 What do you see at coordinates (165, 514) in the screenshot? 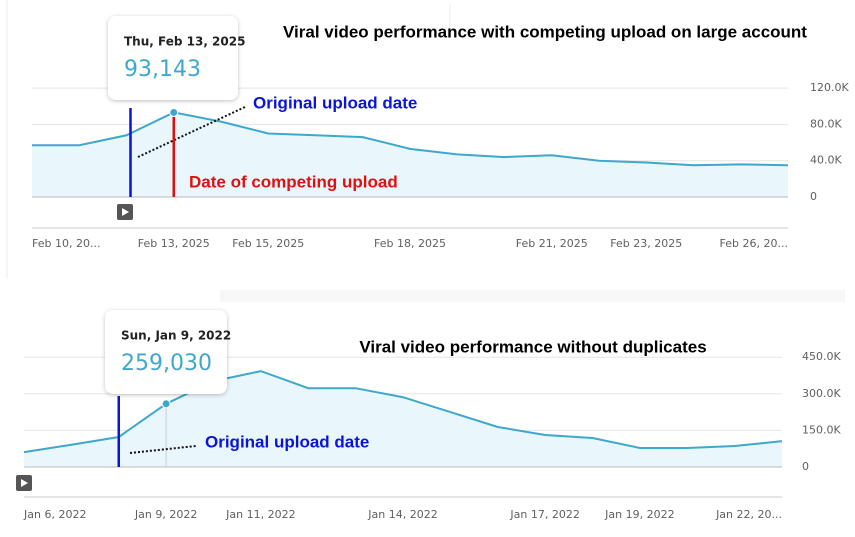
I see `x-tick-label: Jan 9, 2022` at bounding box center [165, 514].